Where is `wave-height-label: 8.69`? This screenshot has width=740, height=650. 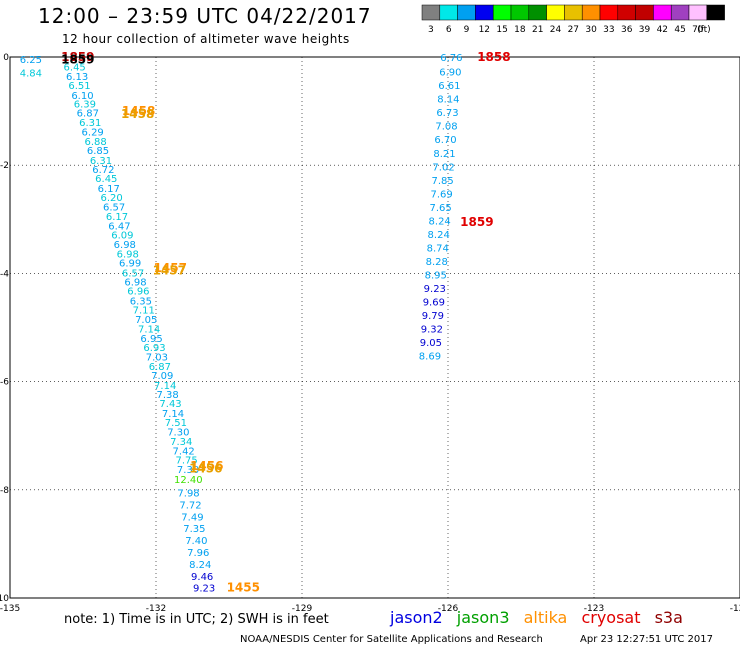 wave-height-label: 8.69 is located at coordinates (430, 357).